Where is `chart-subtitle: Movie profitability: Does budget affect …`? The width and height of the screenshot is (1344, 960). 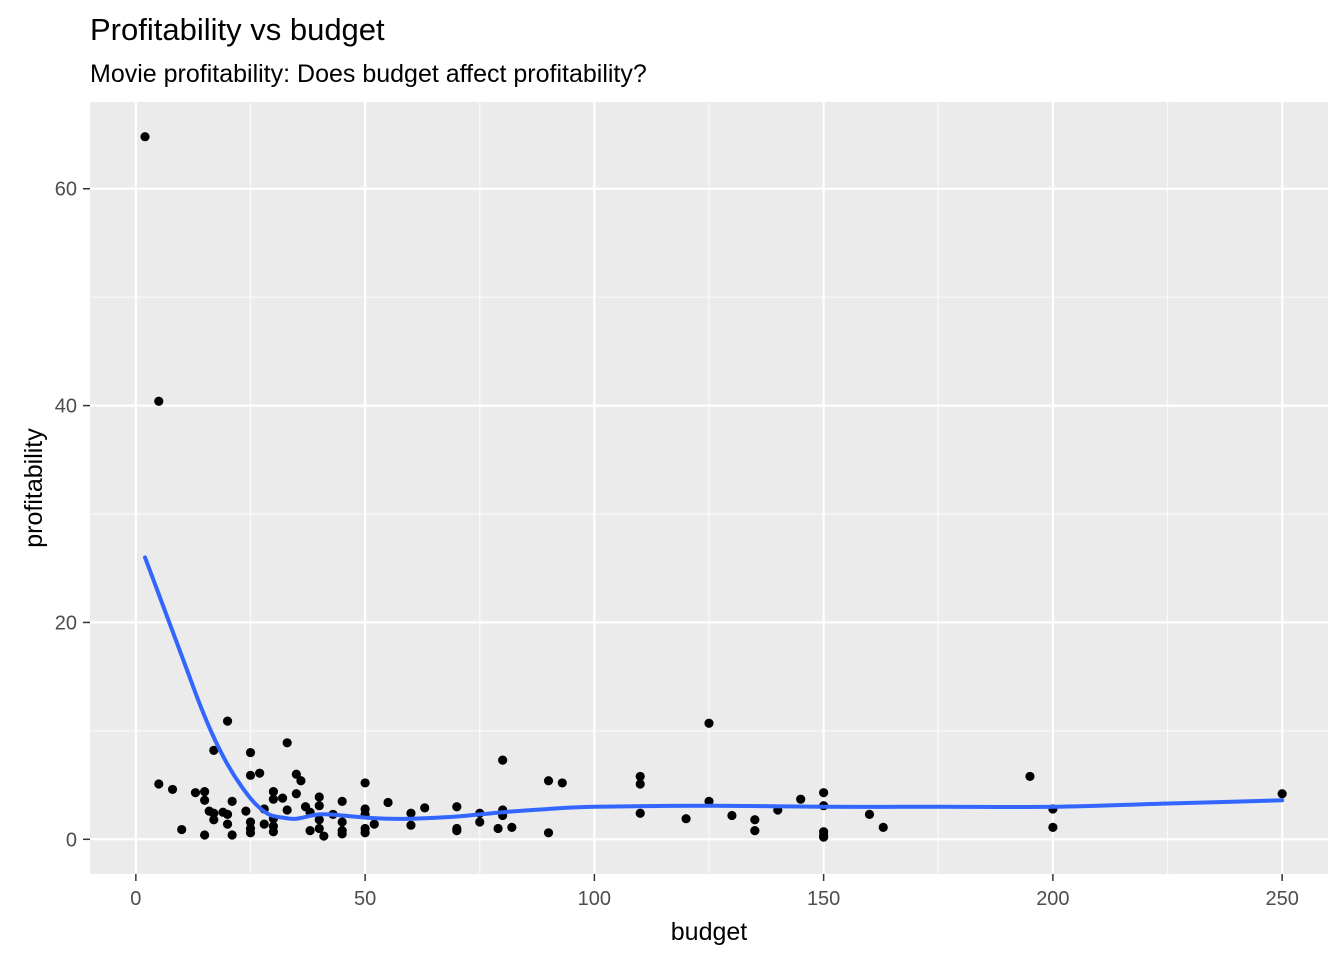 chart-subtitle: Movie profitability: Does budget affect … is located at coordinates (368, 74).